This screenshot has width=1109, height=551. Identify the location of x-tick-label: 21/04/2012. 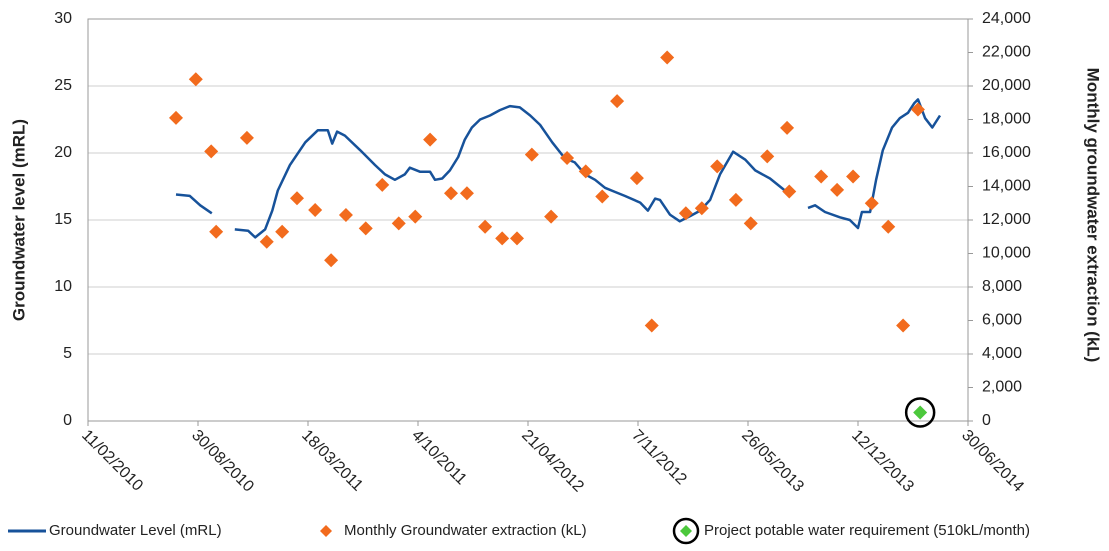
(552, 461).